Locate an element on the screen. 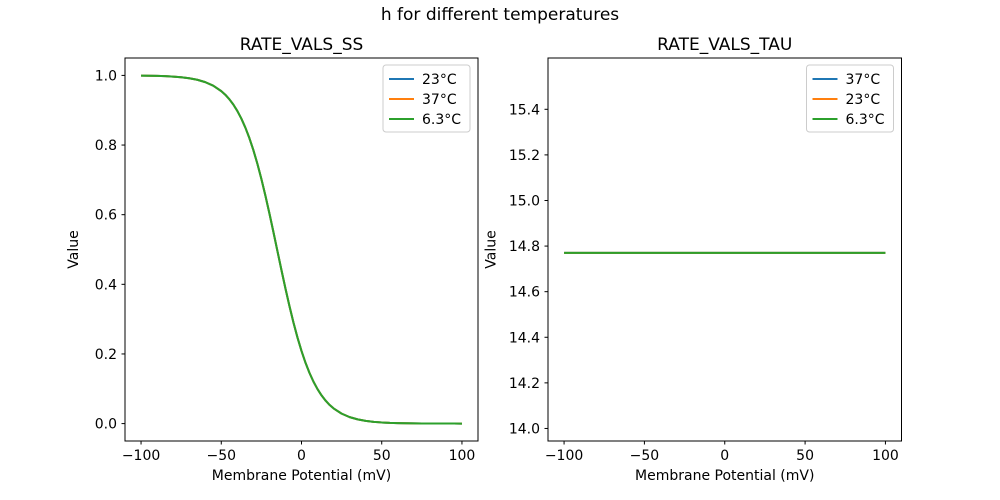 This screenshot has height=500, width=1000. subplot-title: RATE_VALS_TAU is located at coordinates (724, 45).